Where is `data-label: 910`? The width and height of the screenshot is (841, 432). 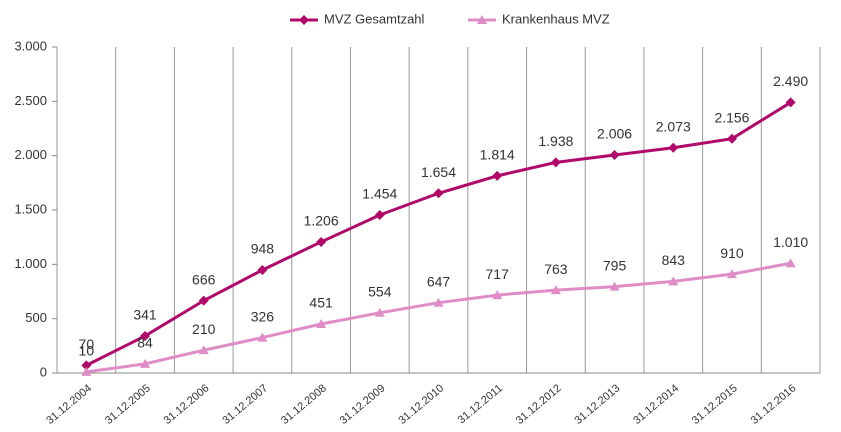 data-label: 910 is located at coordinates (732, 253).